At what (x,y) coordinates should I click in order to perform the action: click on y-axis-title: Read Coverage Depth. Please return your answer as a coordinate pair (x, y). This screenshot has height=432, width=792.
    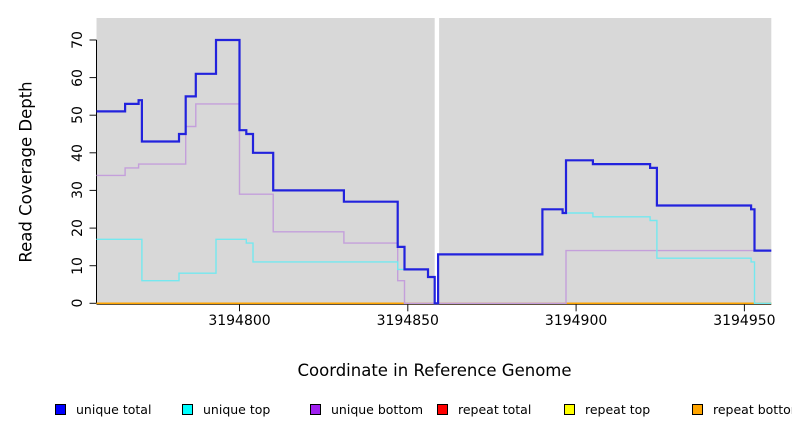
    Looking at the image, I should click on (26, 172).